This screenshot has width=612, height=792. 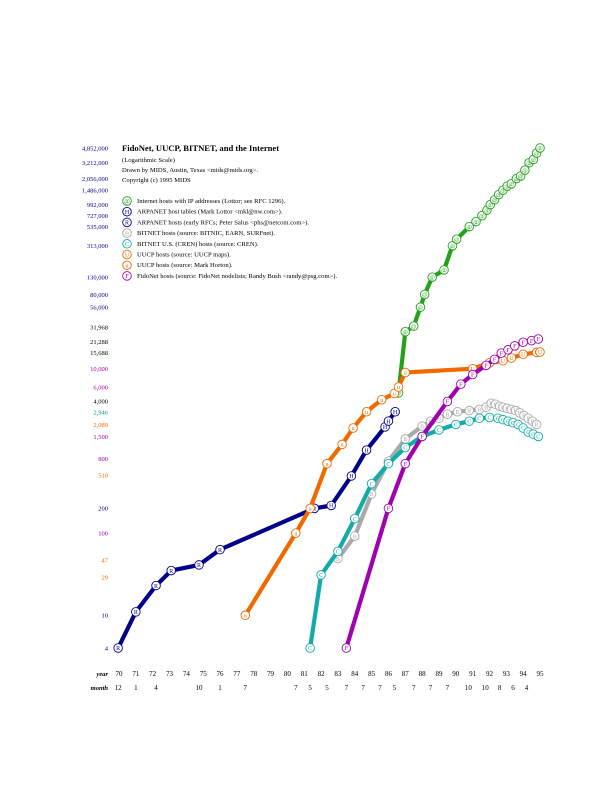 What do you see at coordinates (170, 674) in the screenshot?
I see `x-tick-label: 73` at bounding box center [170, 674].